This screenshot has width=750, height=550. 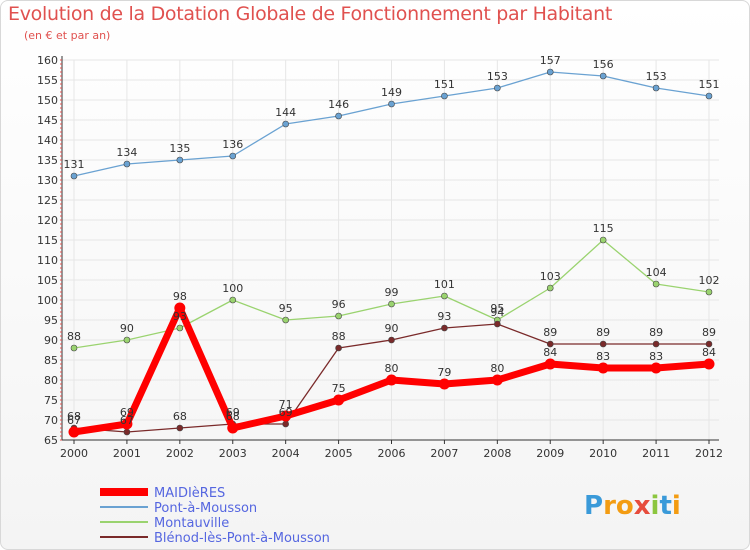 I want to click on legend-label: Blénod-lès-Pont-à-Mousson, so click(x=242, y=538).